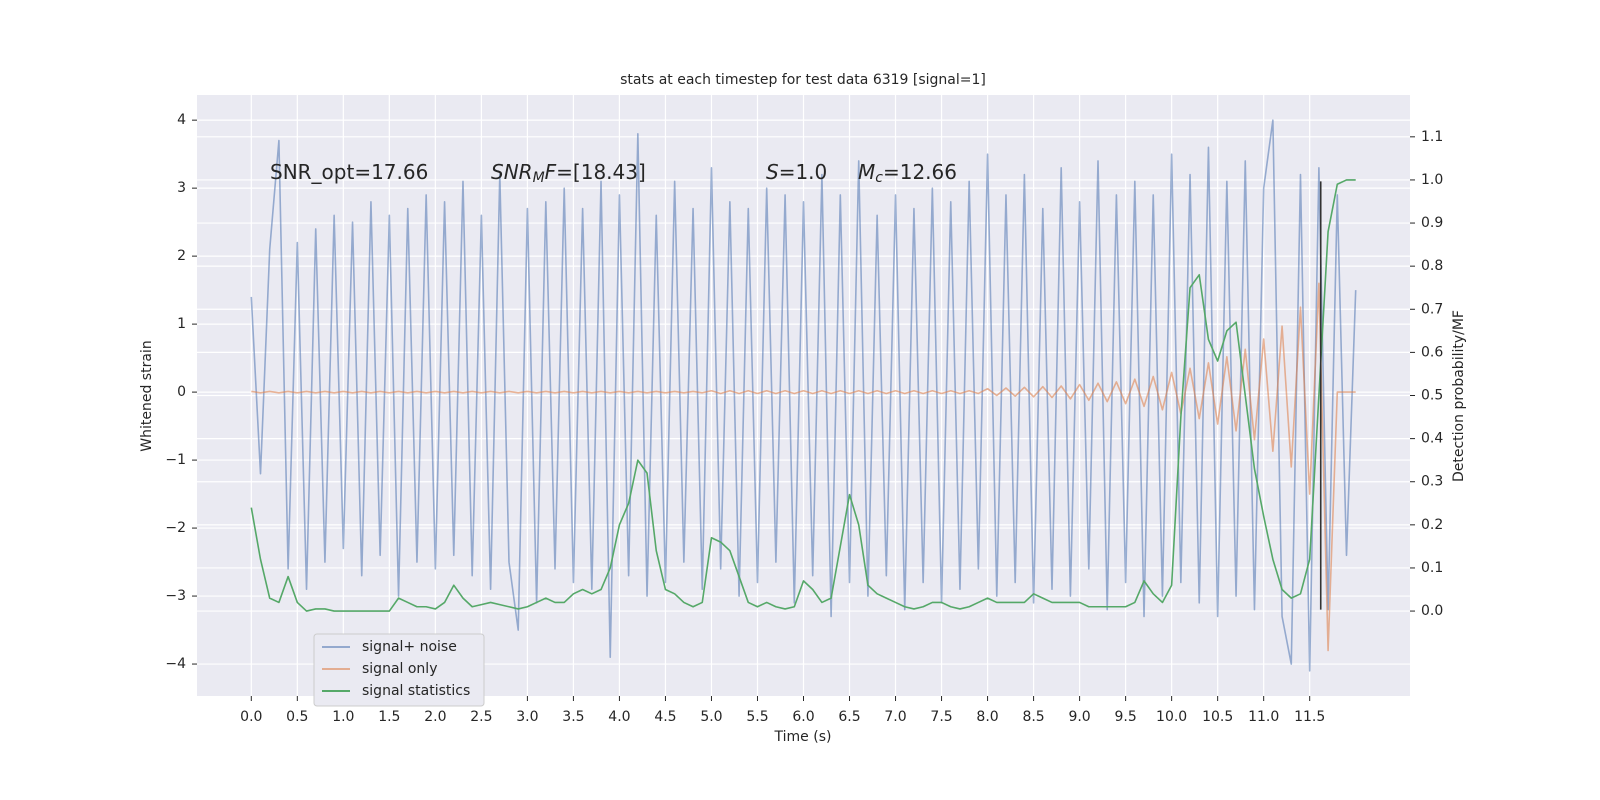 Image resolution: width=1600 pixels, height=800 pixels. I want to click on y-tick-label: −4, so click(175, 664).